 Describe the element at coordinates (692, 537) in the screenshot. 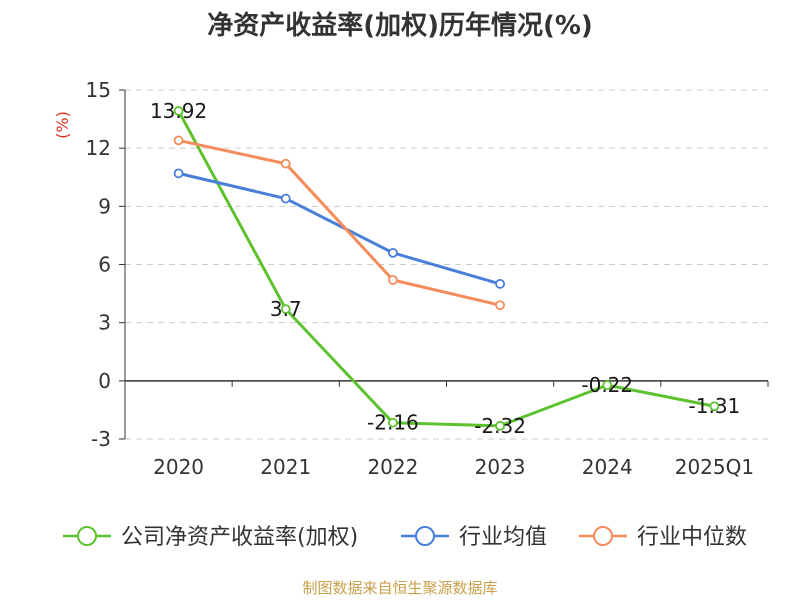

I see `legend-label: 行业中位数` at that location.